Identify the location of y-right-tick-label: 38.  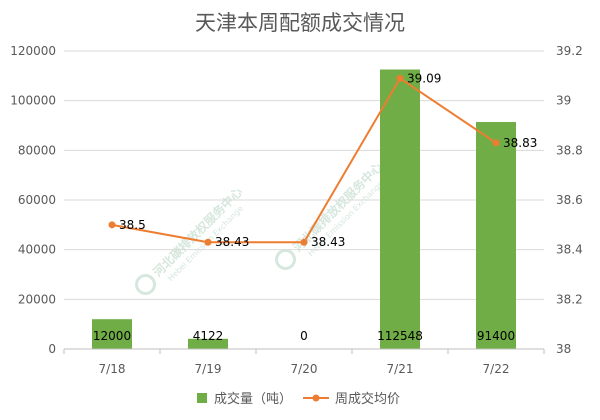
(563, 349).